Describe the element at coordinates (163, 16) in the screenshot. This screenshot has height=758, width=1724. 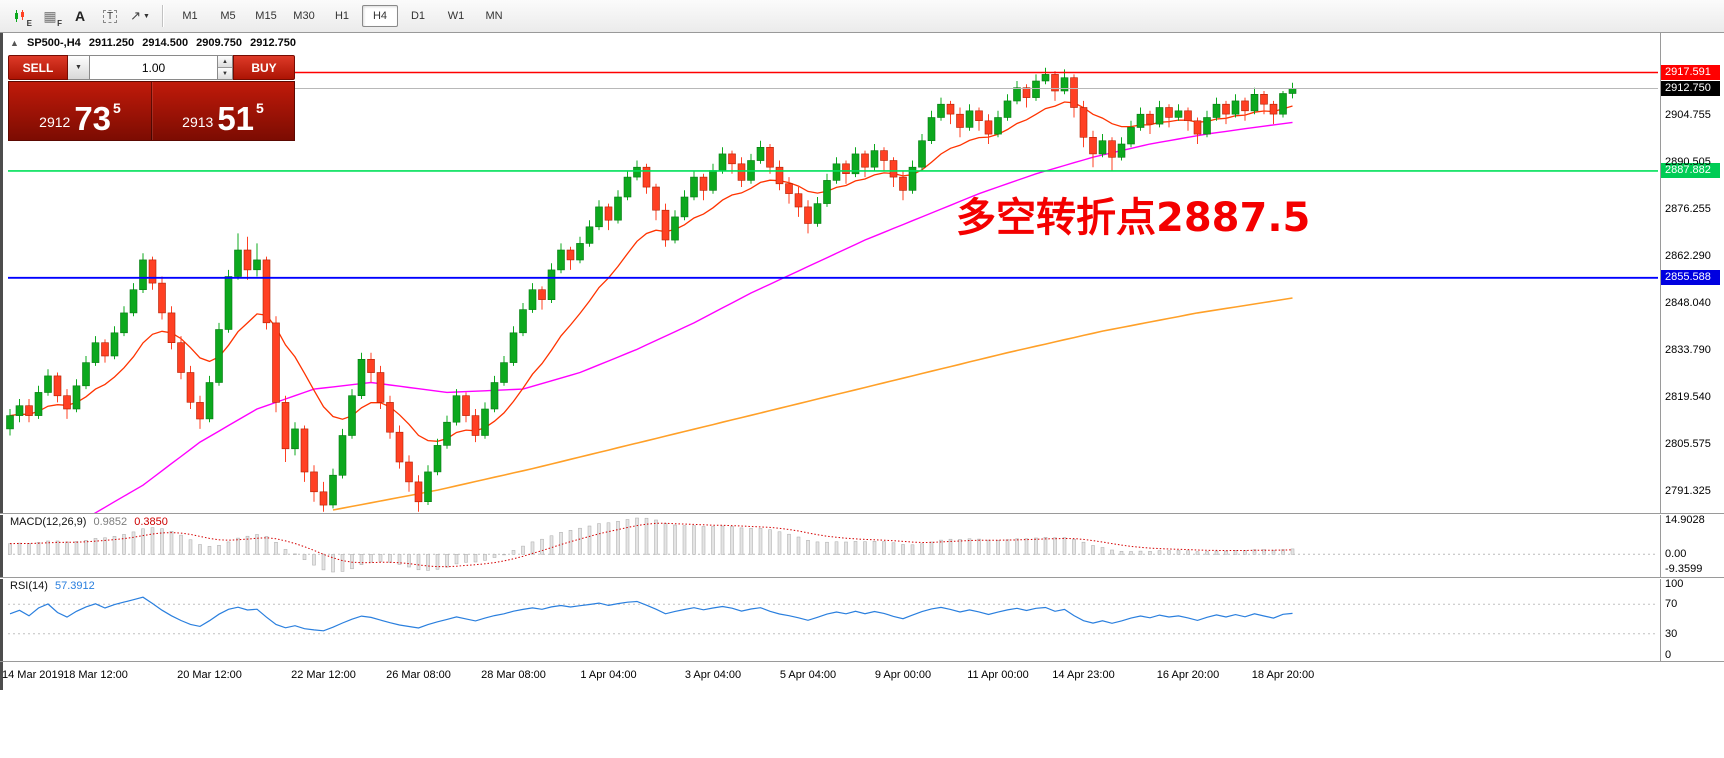
I see `toolbar-separator` at that location.